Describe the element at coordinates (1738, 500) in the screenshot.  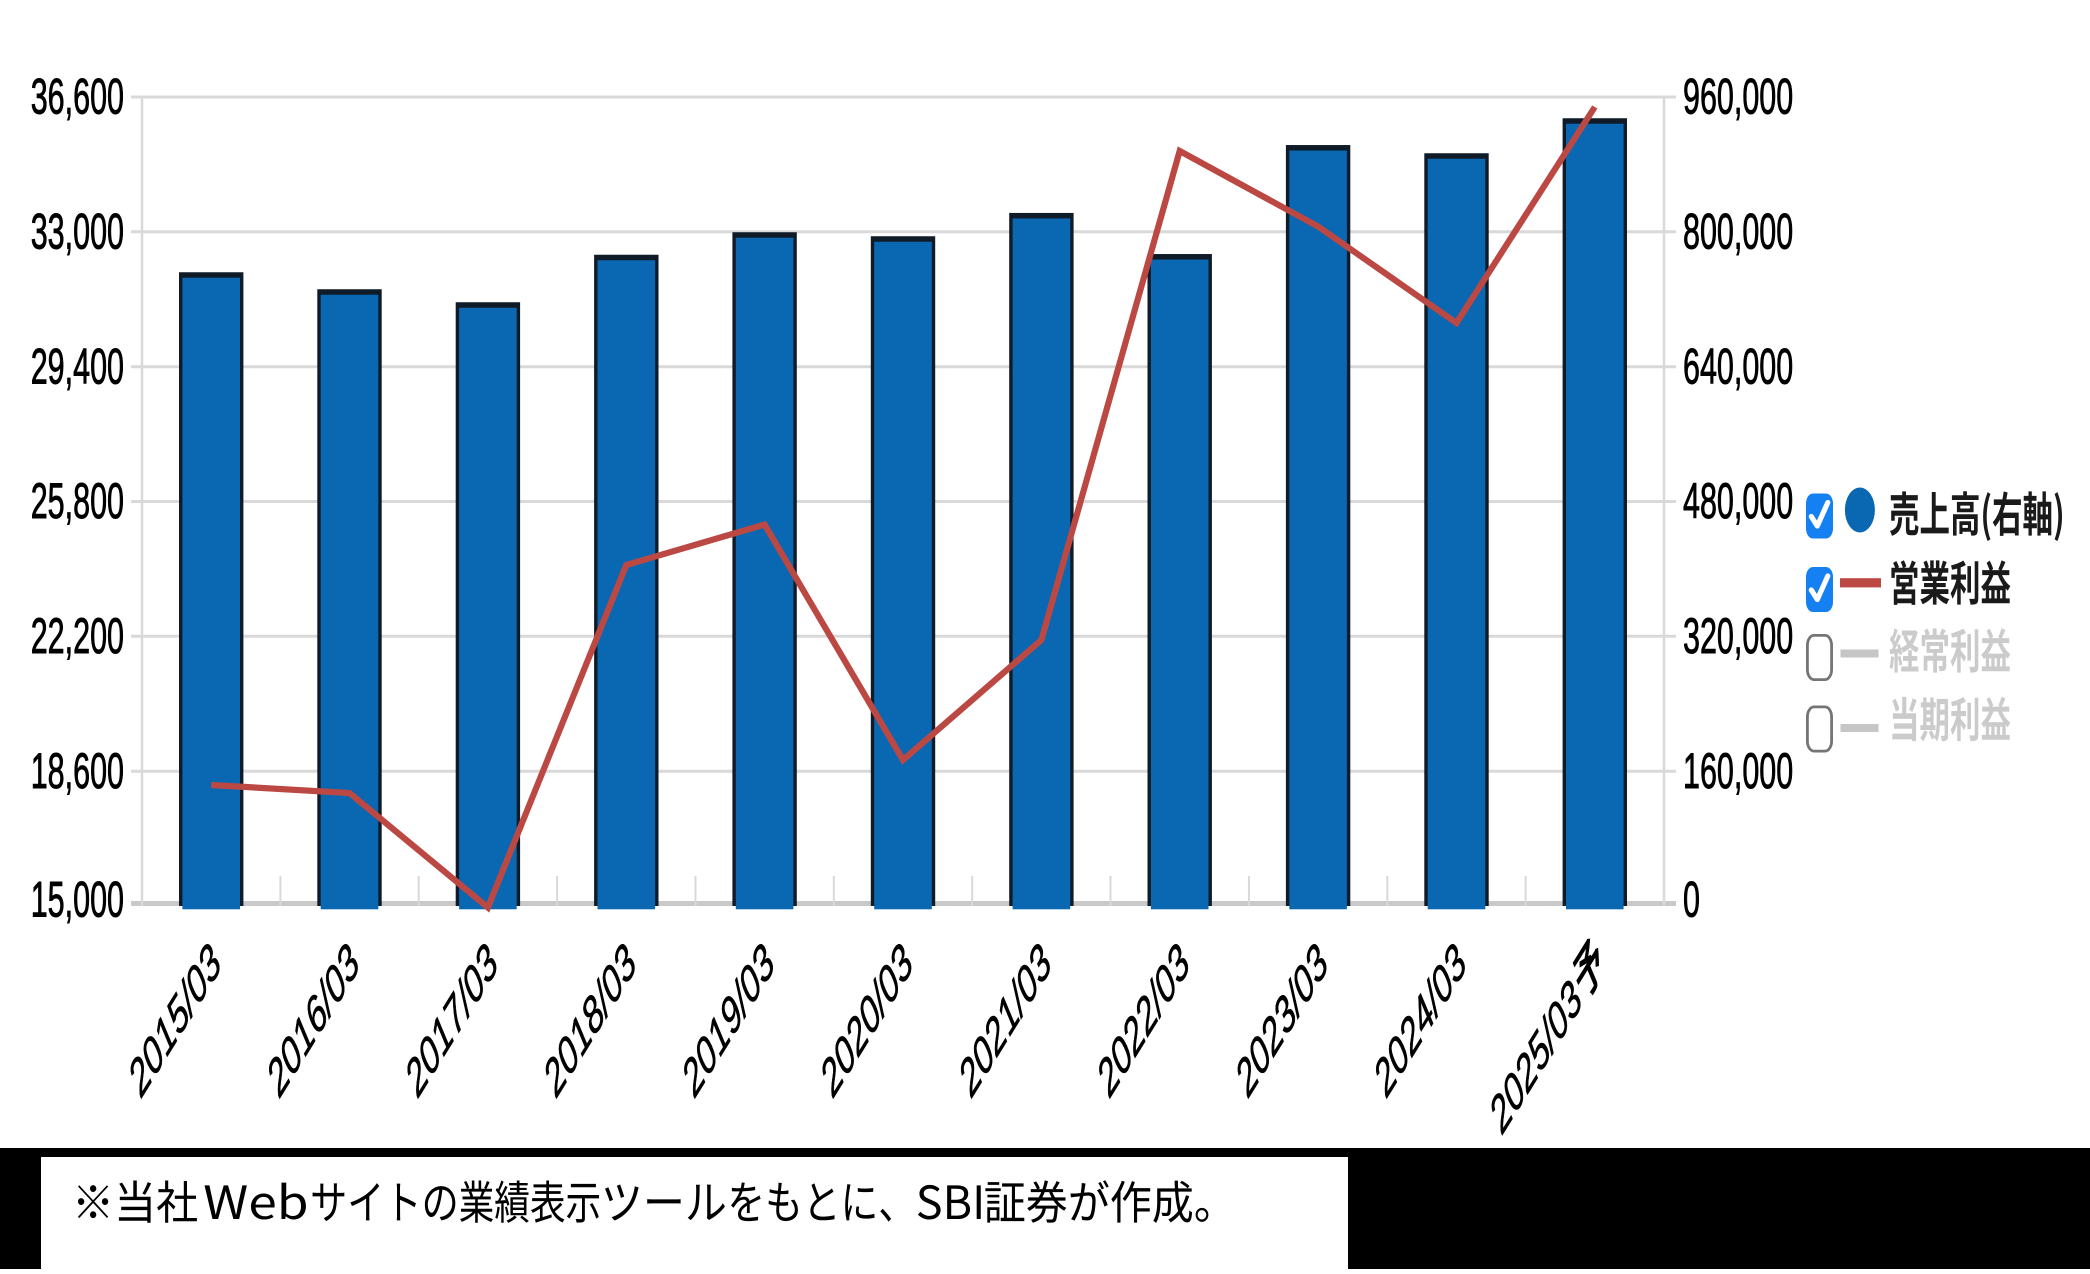
I see `svg-text: 480,000` at that location.